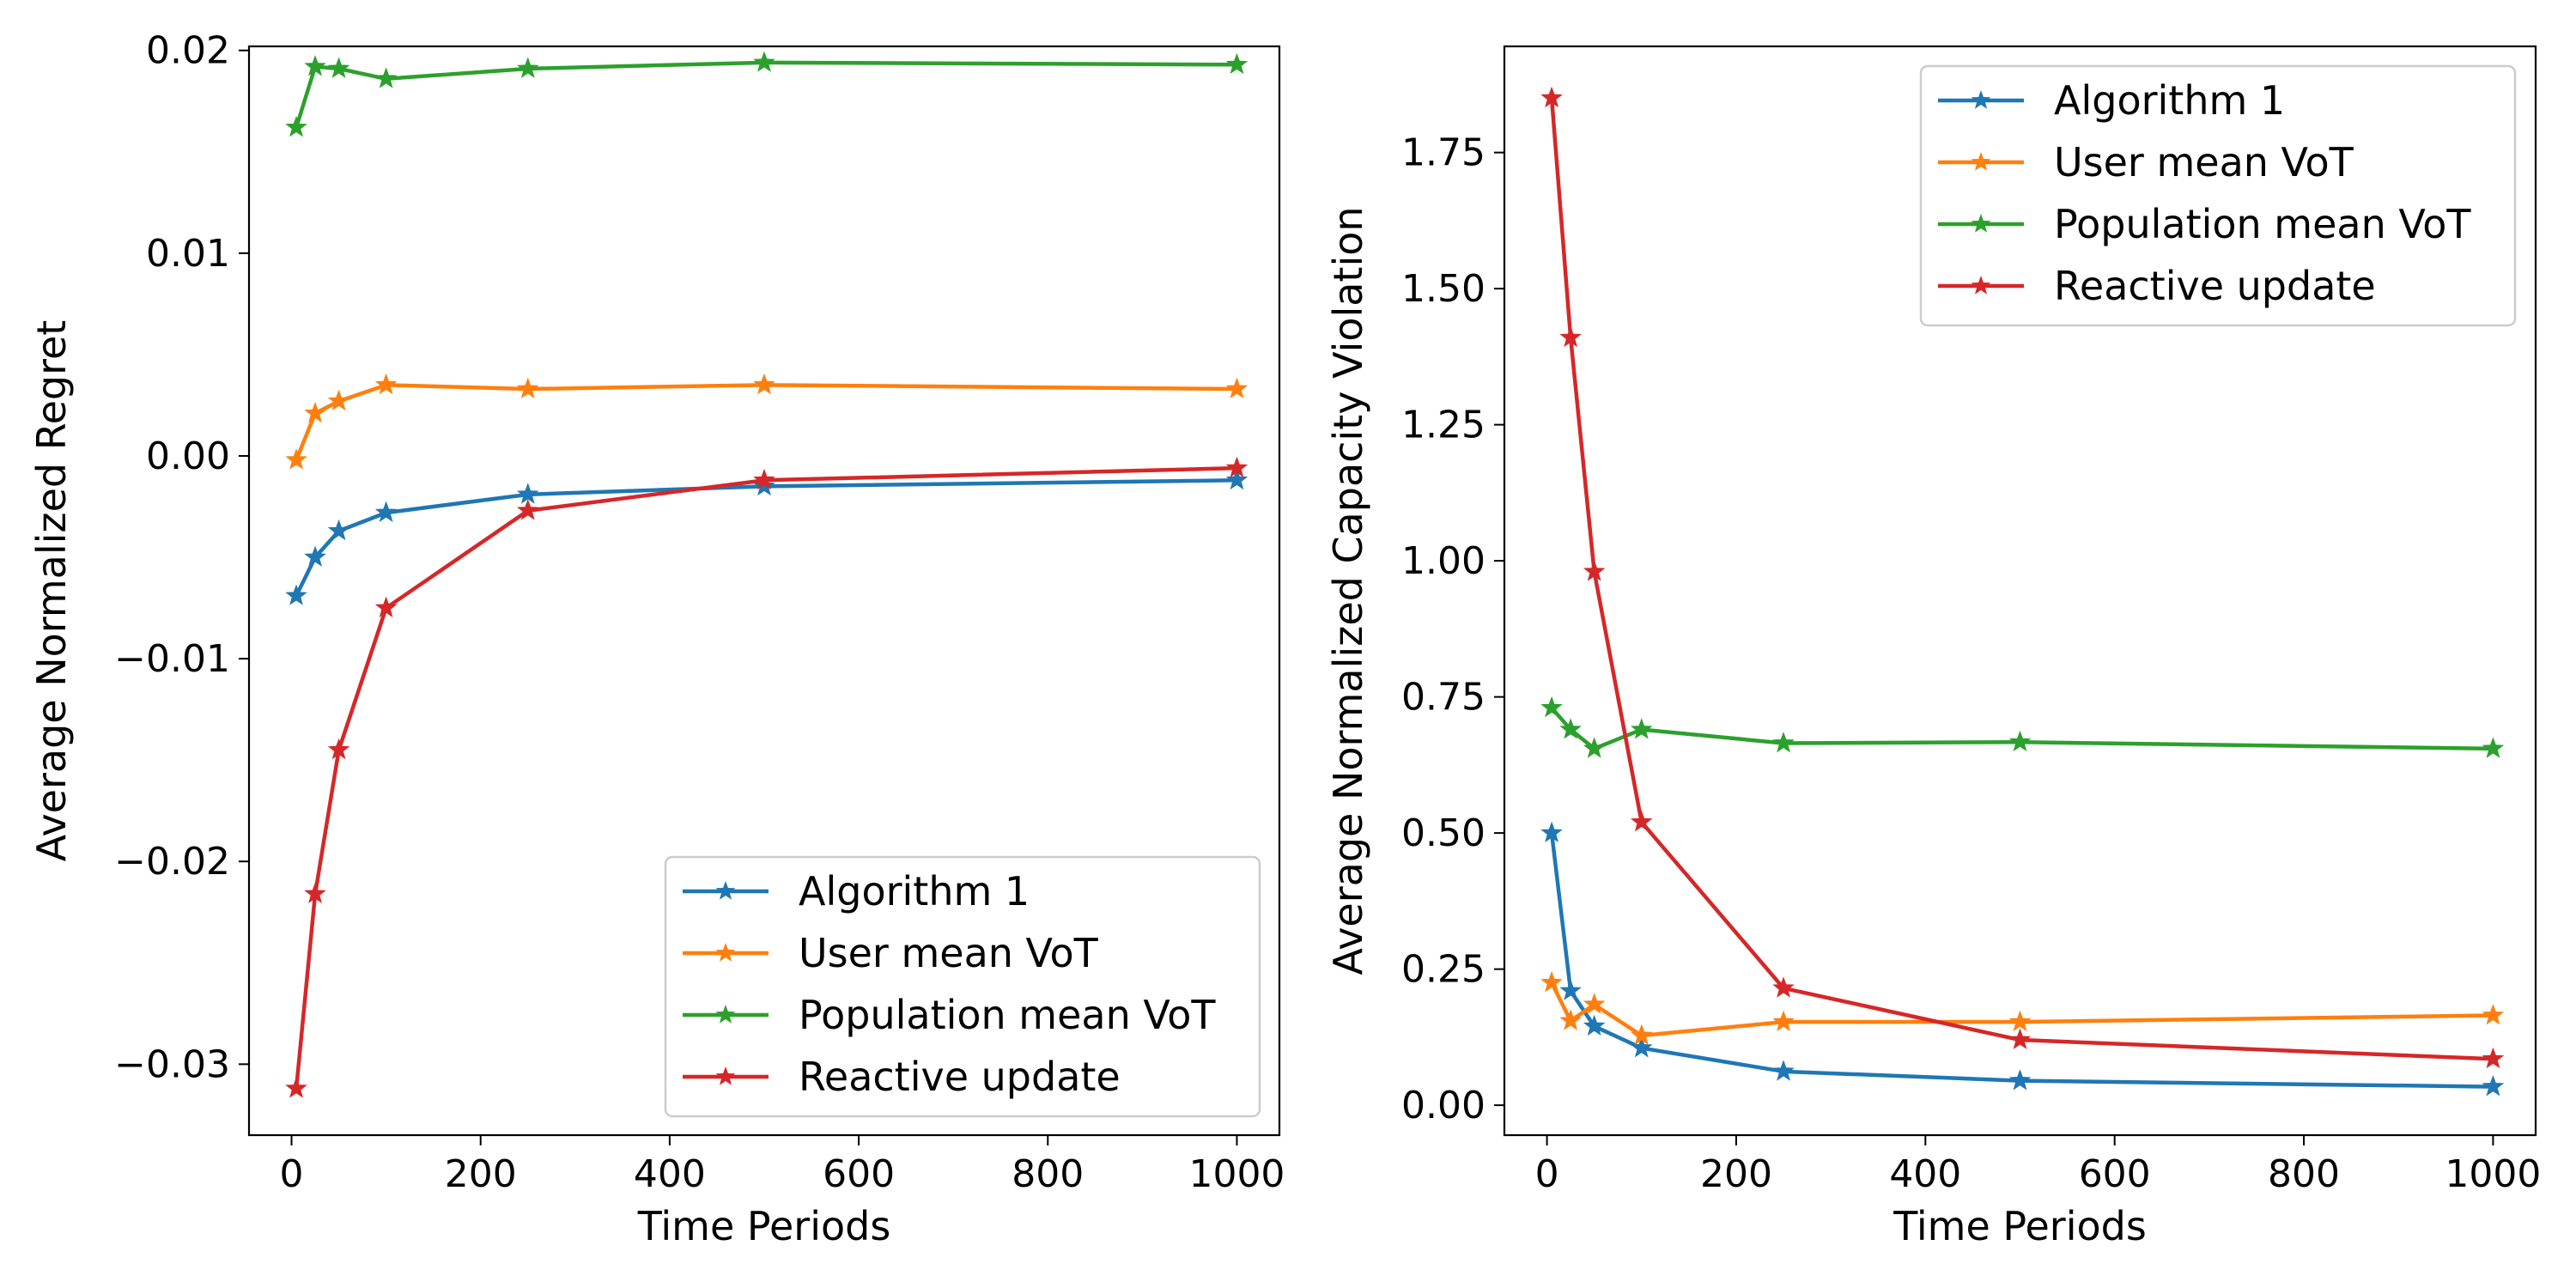  I want to click on legend-label: Reactive update, so click(960, 1077).